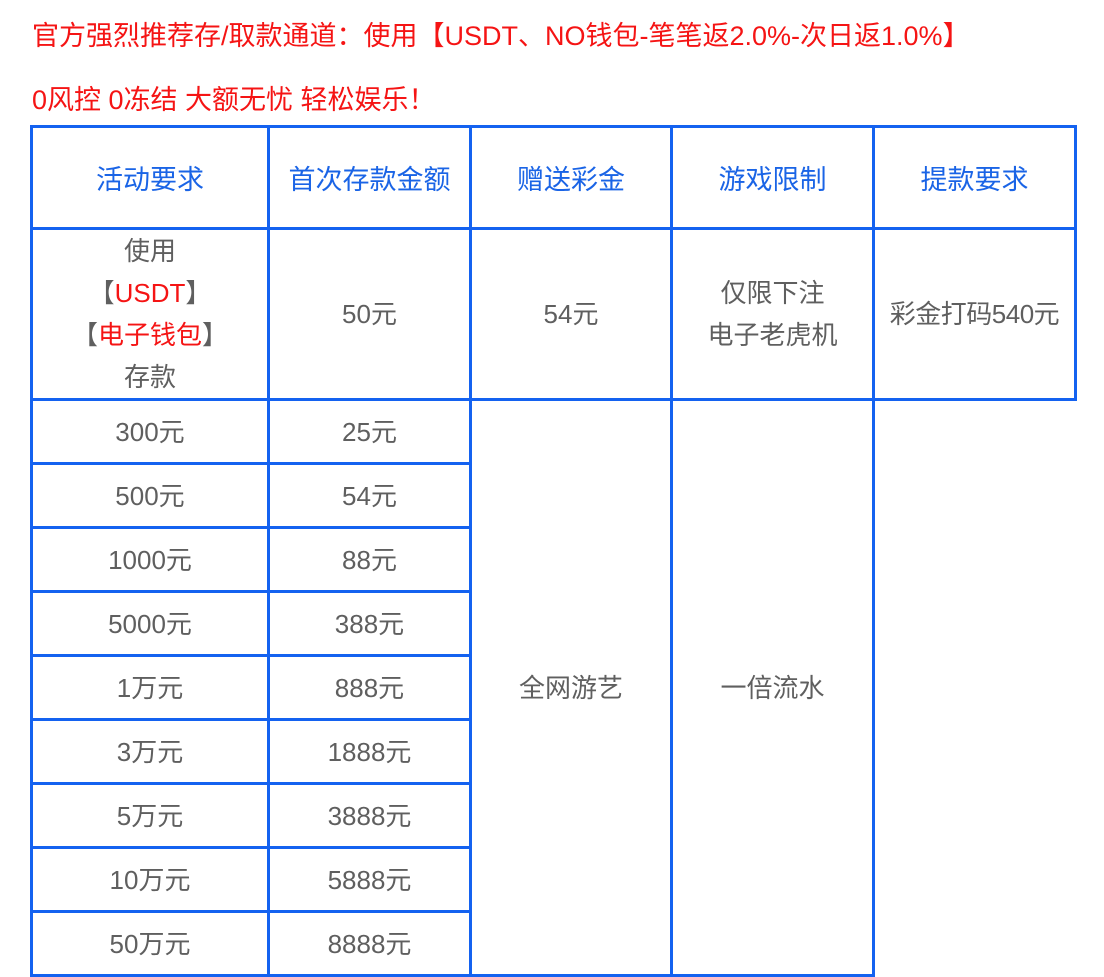 Image resolution: width=1104 pixels, height=977 pixels. I want to click on bonus-cell: 388元, so click(369, 623).